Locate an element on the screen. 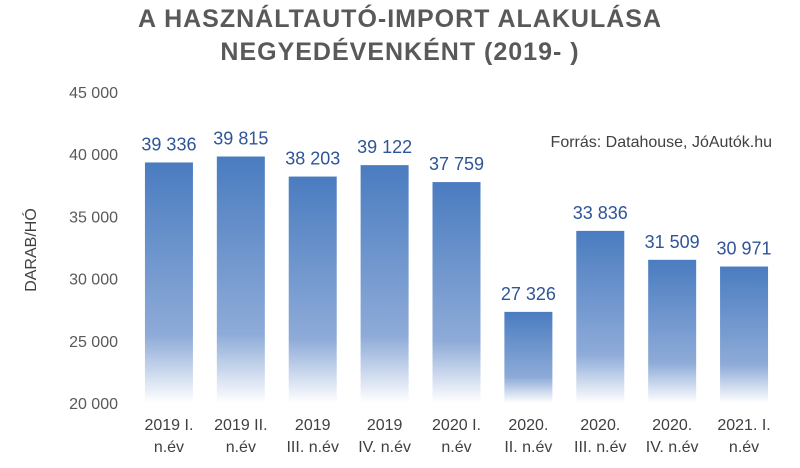 This screenshot has width=800, height=468. data-label: 39 122 is located at coordinates (384, 147).